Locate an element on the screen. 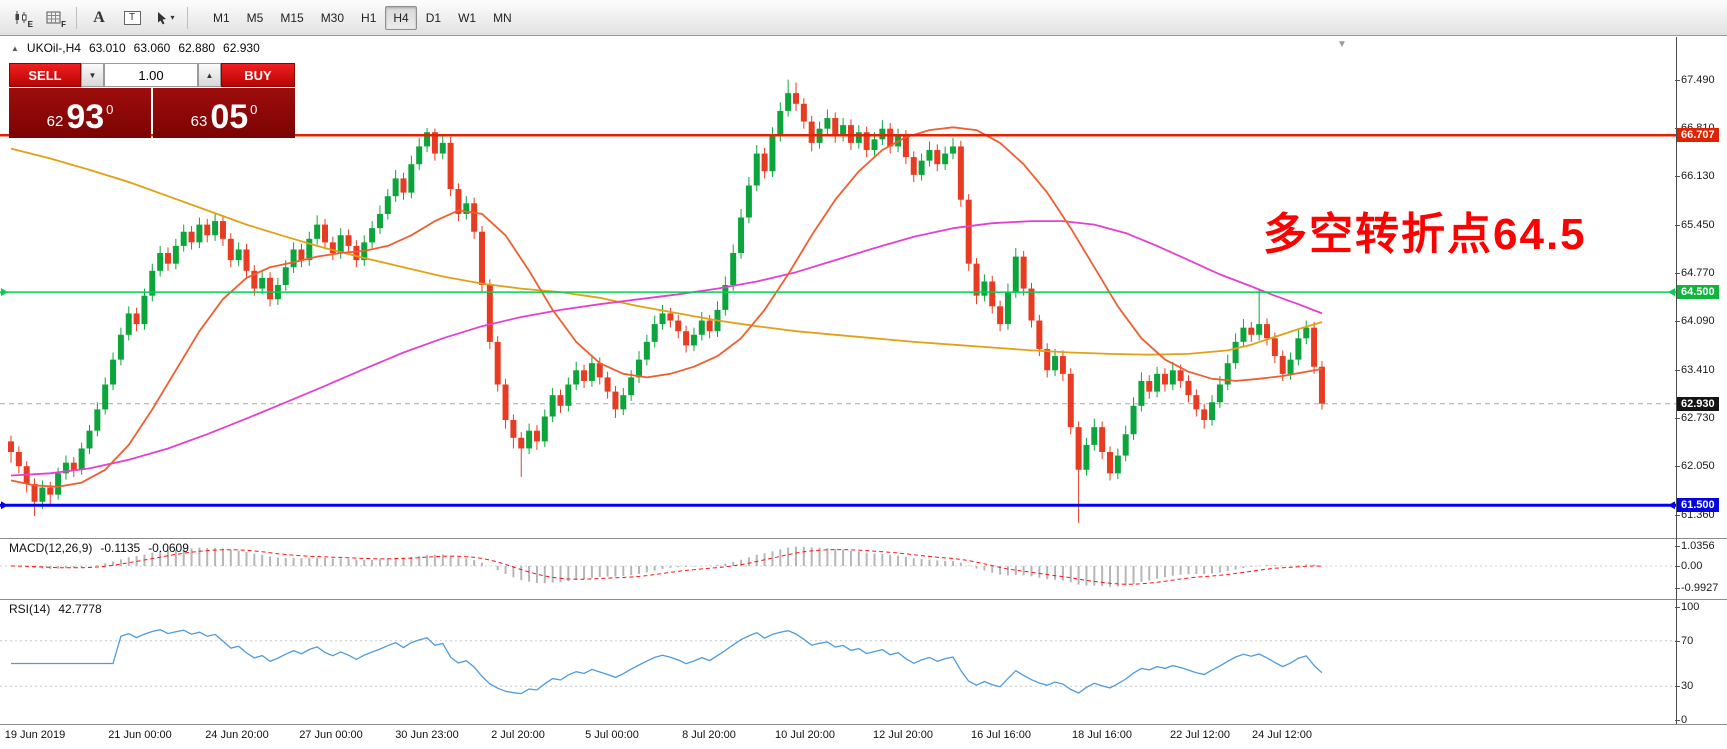  time-axis-label: 24 Jul 12:00 is located at coordinates (1282, 735).